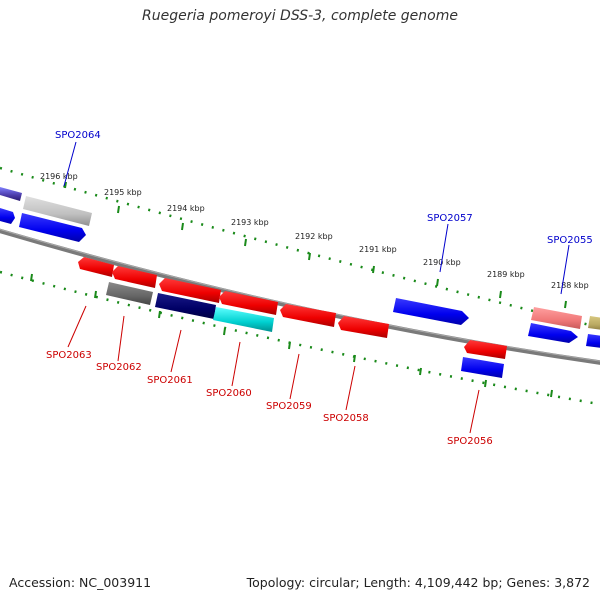  I want to click on tick-label: 2191 kbp, so click(378, 249).